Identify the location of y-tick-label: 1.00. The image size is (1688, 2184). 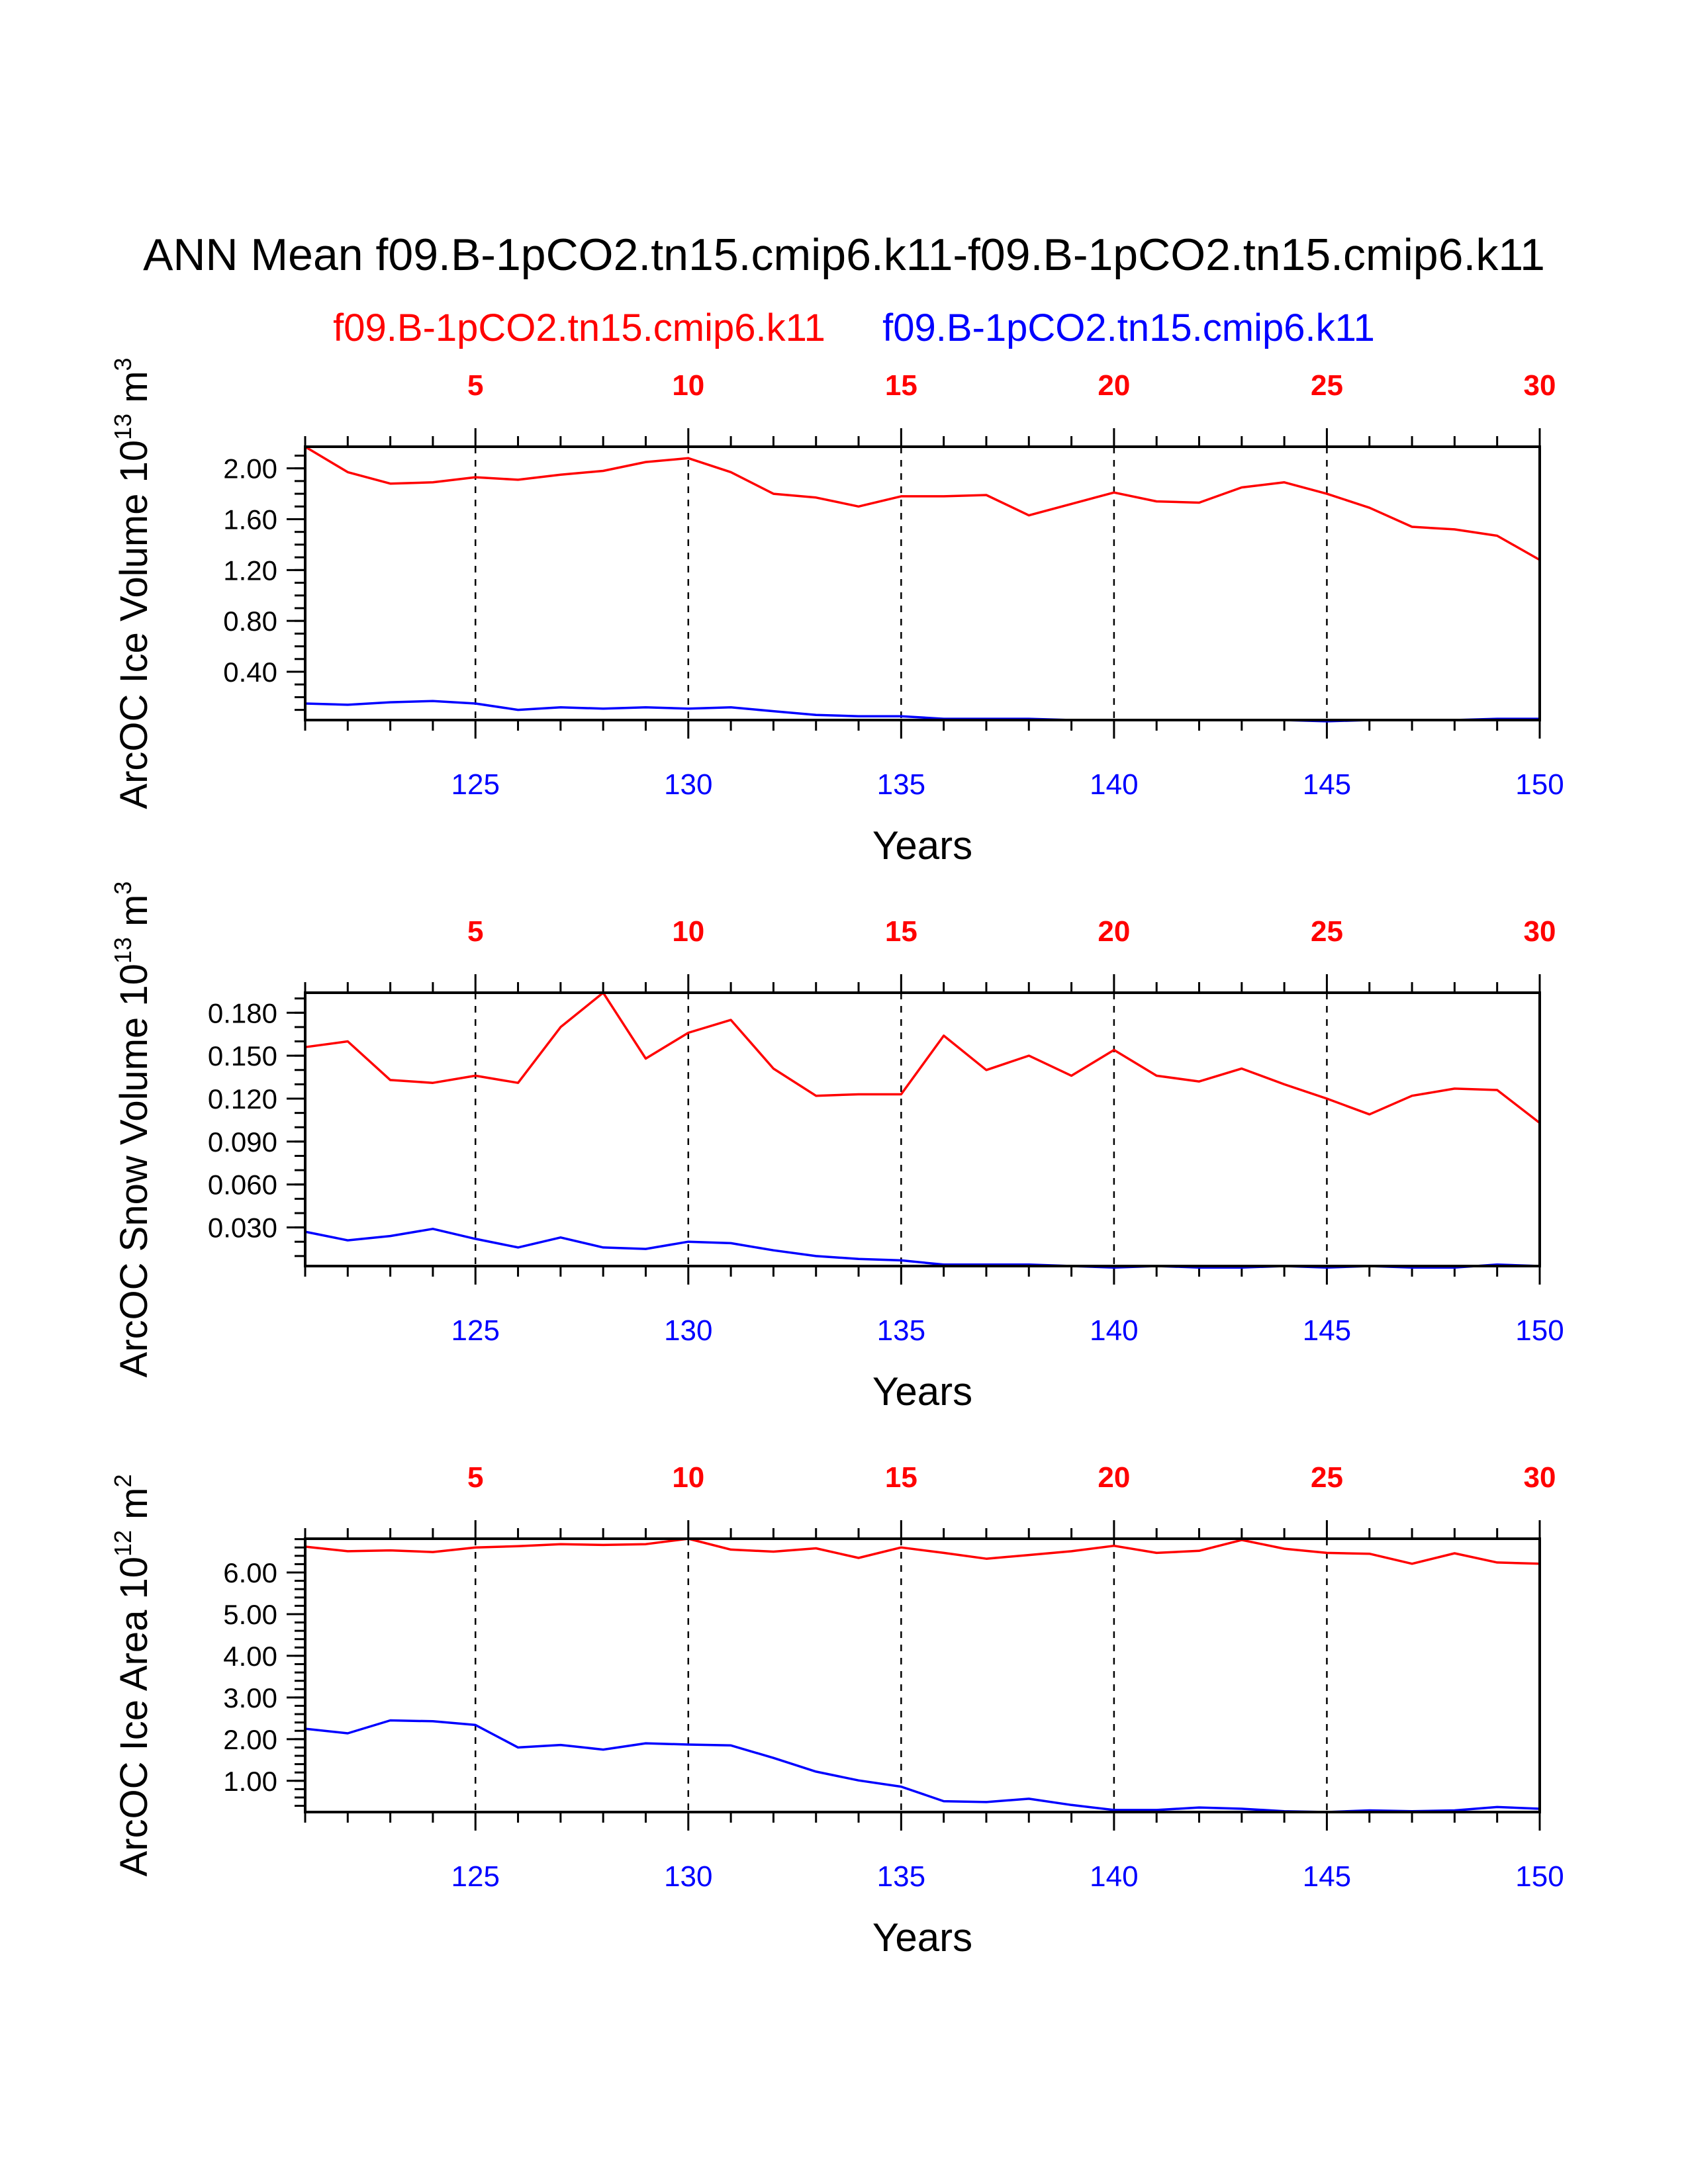
(250, 1781).